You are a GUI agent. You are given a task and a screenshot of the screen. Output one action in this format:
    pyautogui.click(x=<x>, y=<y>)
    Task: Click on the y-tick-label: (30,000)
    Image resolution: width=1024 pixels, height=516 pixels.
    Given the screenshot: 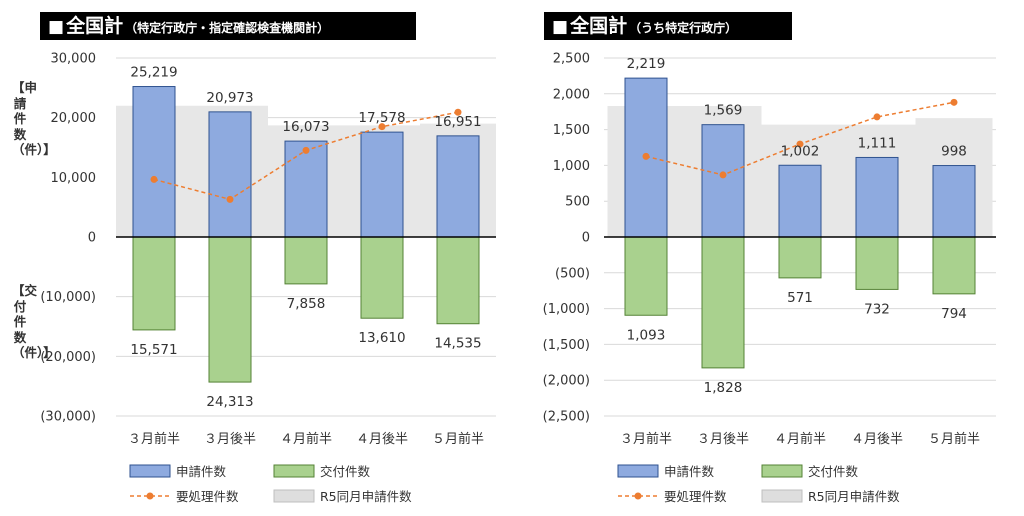 What is the action you would take?
    pyautogui.click(x=68, y=417)
    